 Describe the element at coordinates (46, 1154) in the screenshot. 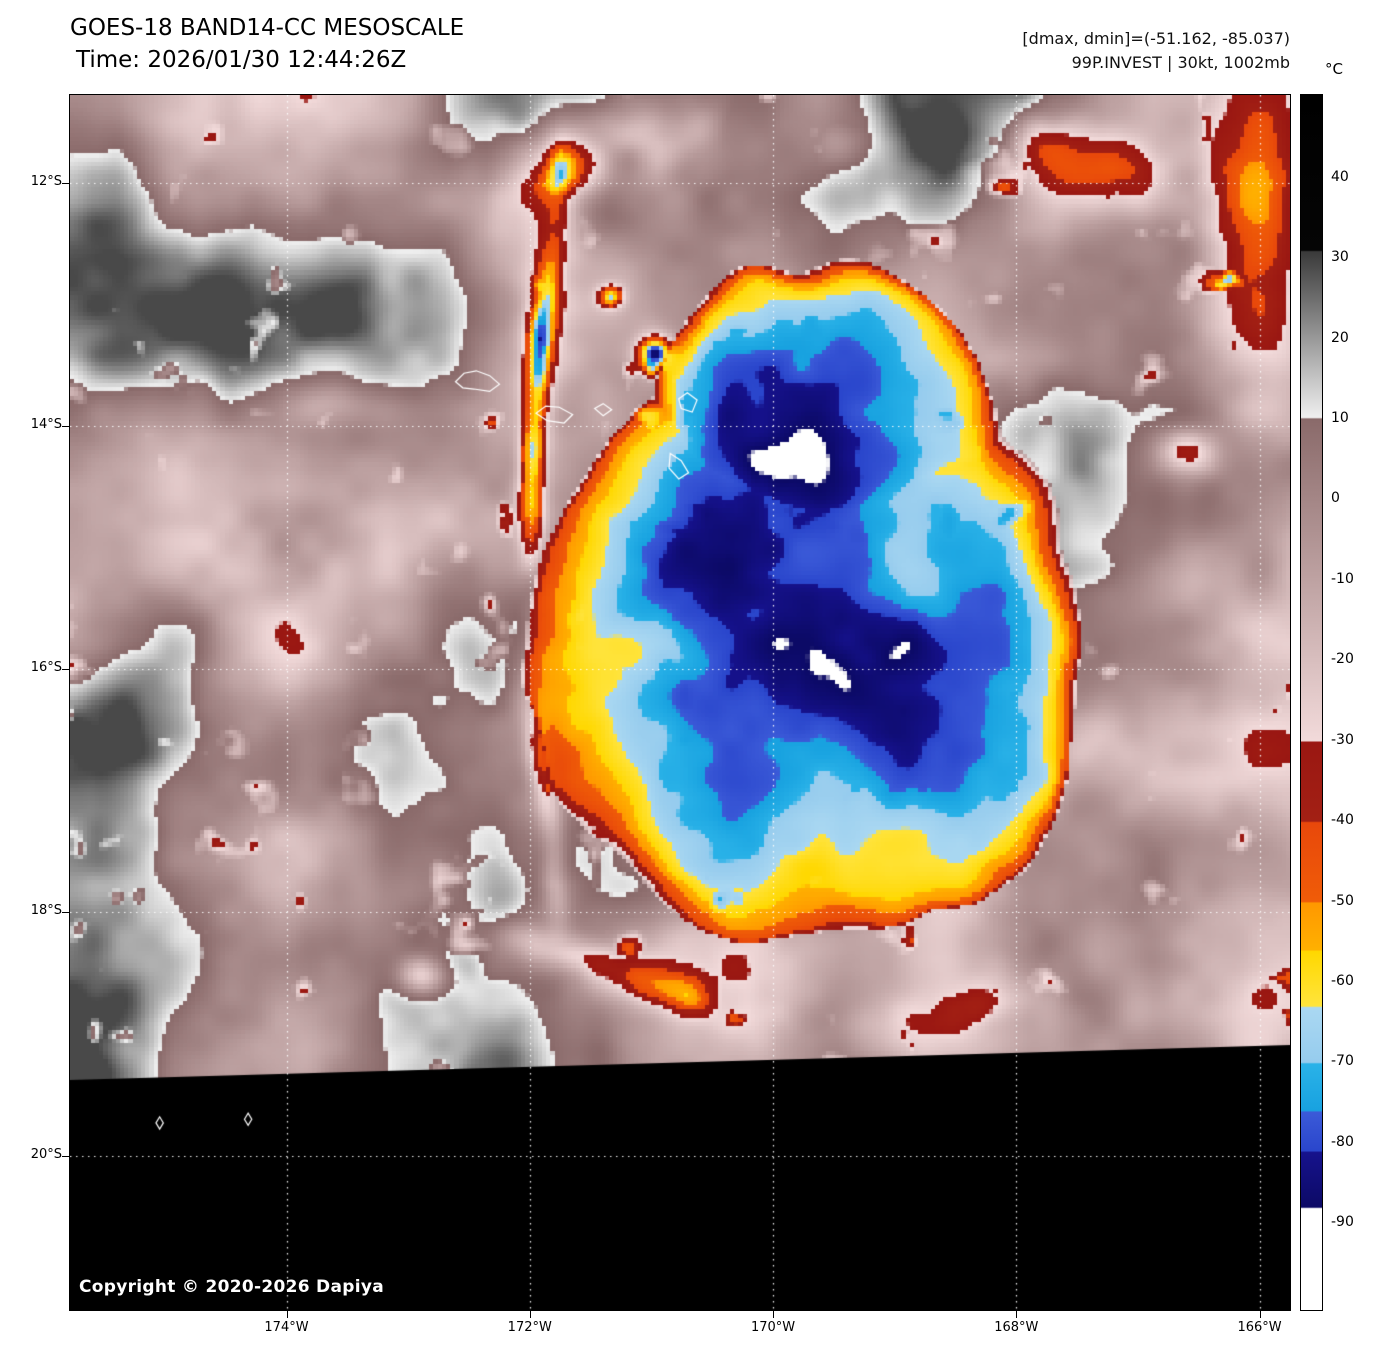

I see `lat-tick-label: 20°S` at that location.